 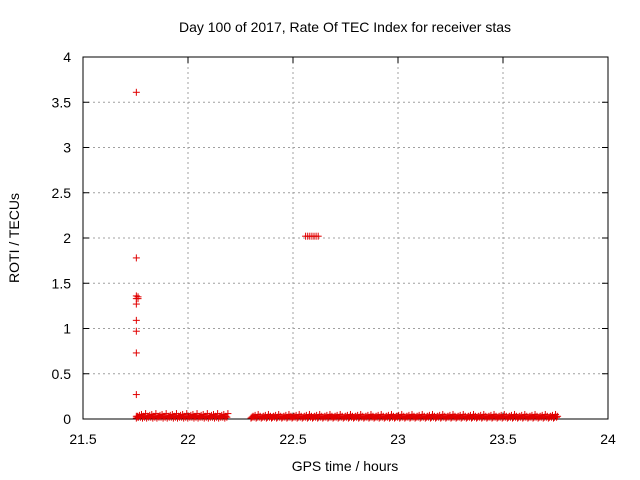 I want to click on x-tick-label: 21.5, so click(x=82, y=439).